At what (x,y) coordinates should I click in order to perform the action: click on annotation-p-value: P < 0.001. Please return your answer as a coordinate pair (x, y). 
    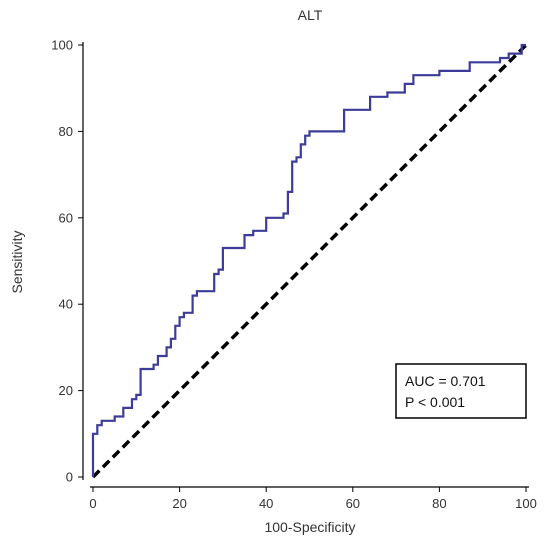
    Looking at the image, I should click on (435, 402).